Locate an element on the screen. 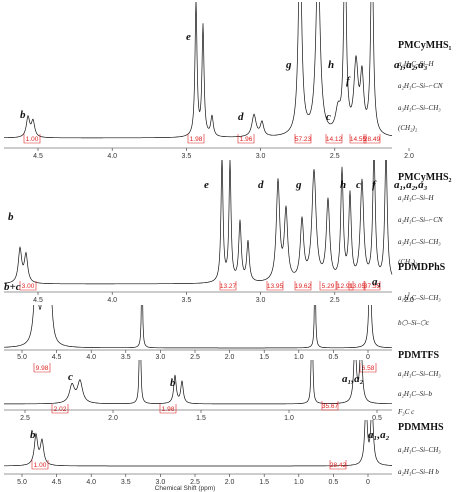  compound-name: PMCyMHS₂ is located at coordinates (425, 177).